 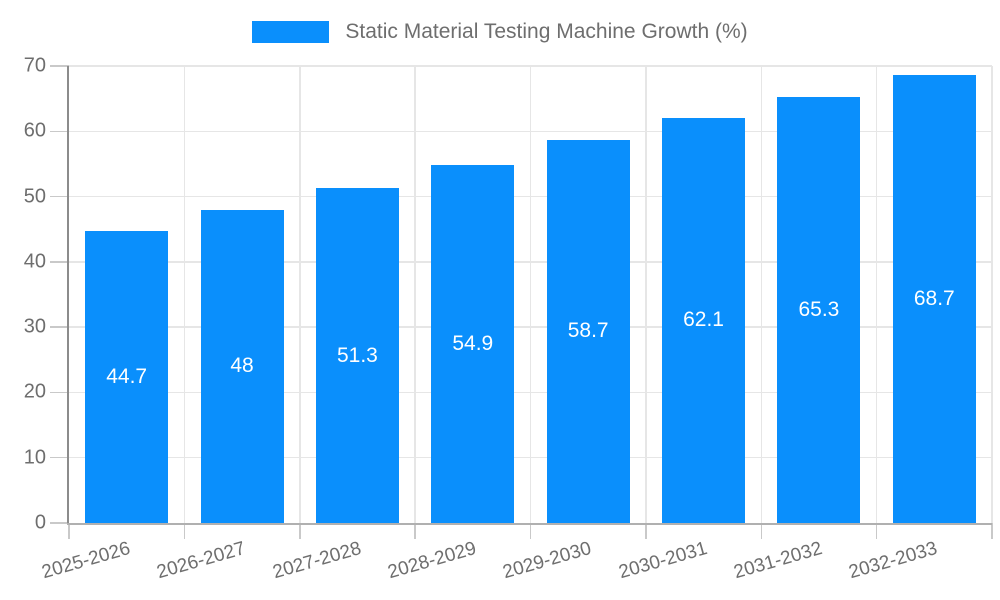 I want to click on bar: 44.7, so click(x=127, y=377).